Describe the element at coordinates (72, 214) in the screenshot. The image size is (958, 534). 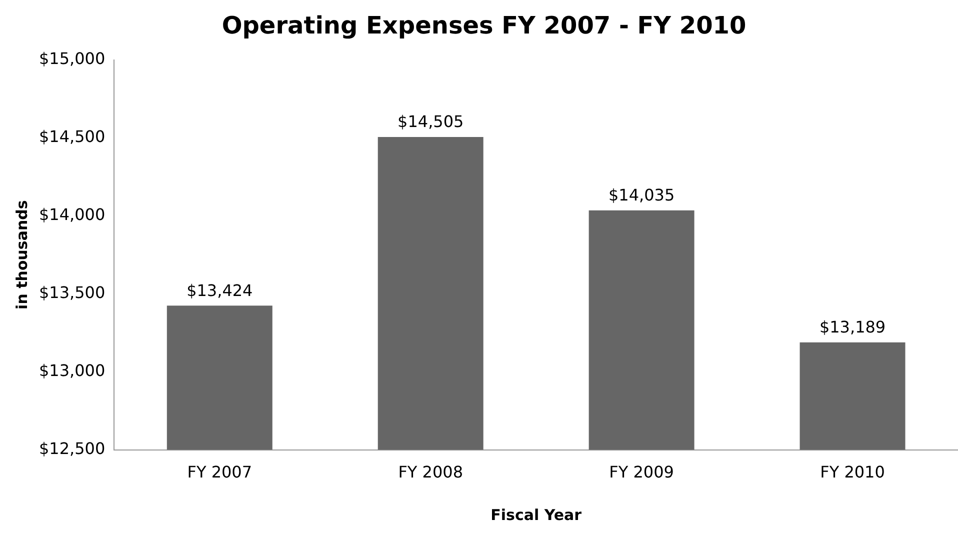
I see `y-tick-label: $14,000` at that location.